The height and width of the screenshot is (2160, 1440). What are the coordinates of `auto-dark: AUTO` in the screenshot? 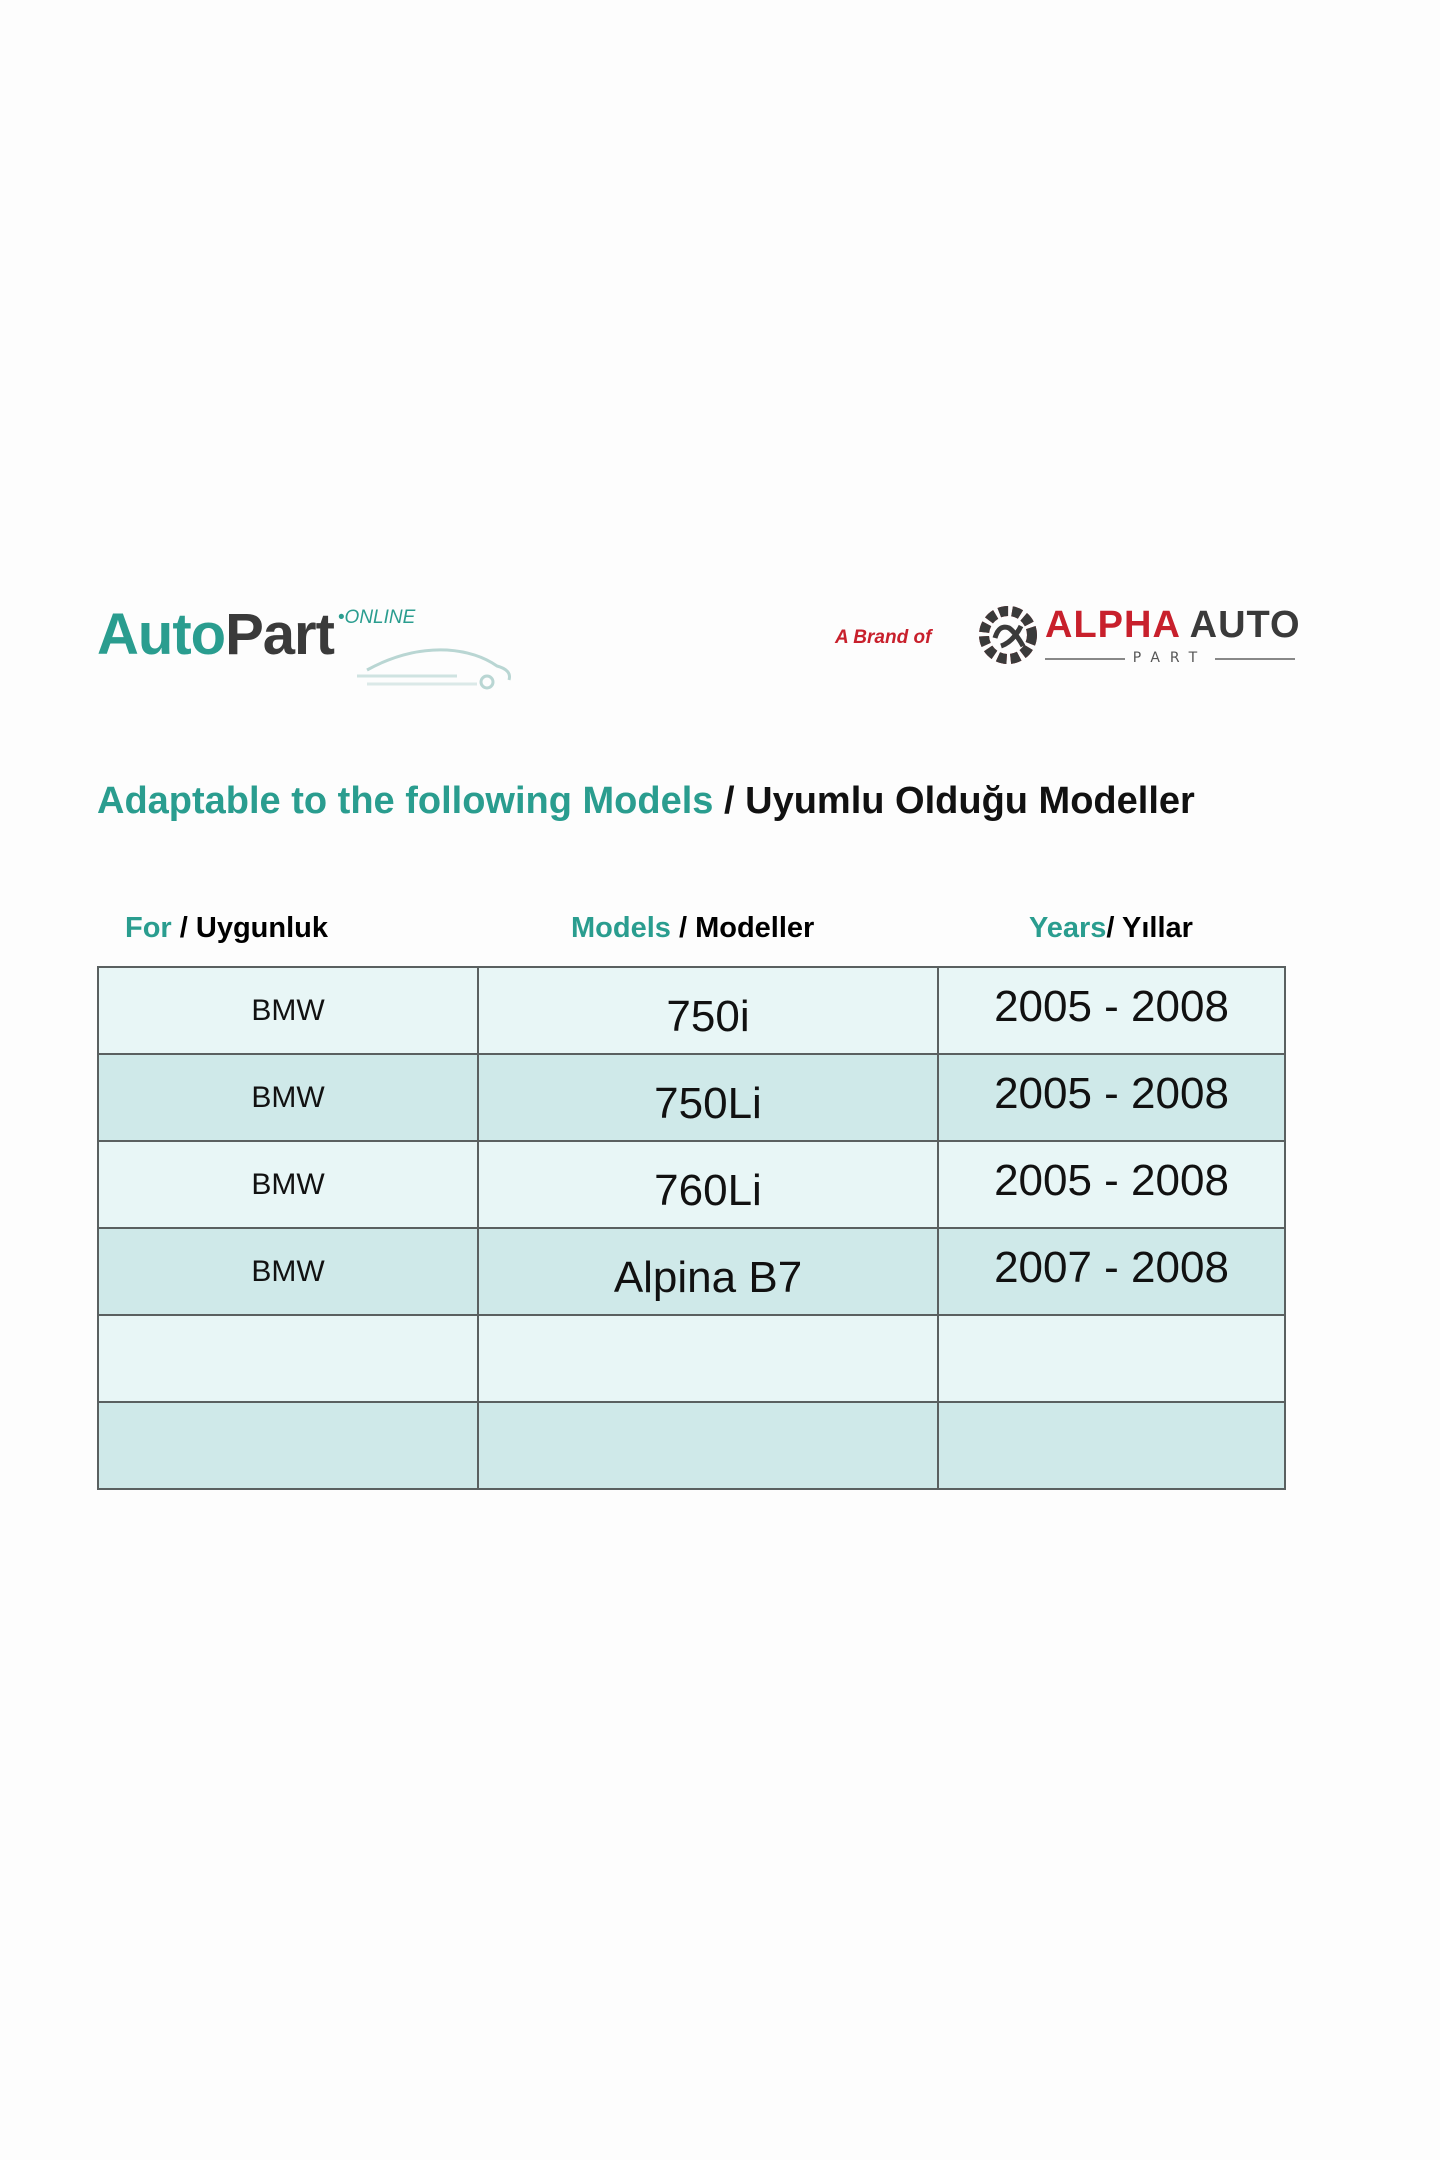 It's located at (1245, 625).